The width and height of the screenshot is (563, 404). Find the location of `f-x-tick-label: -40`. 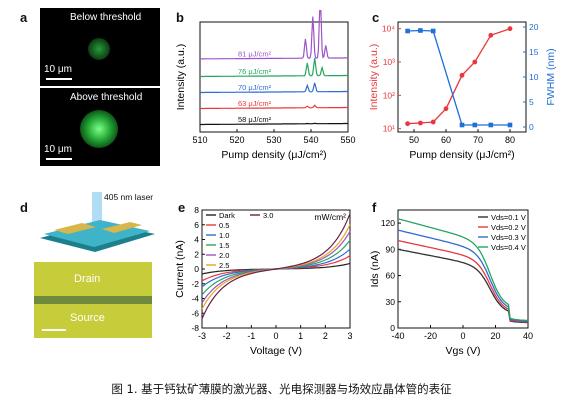

f-x-tick-label: -40 is located at coordinates (397, 336).